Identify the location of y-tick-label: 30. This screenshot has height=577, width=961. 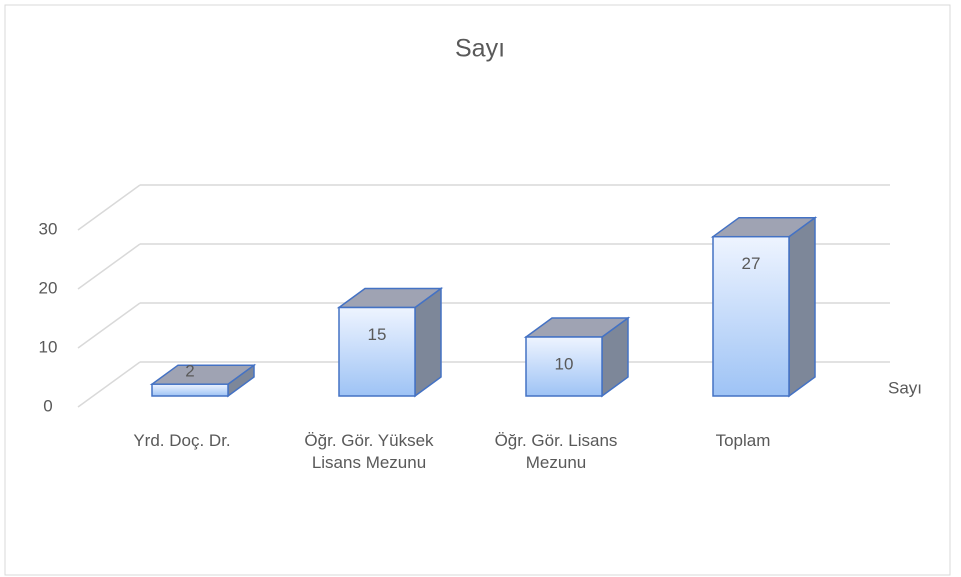
(48, 228).